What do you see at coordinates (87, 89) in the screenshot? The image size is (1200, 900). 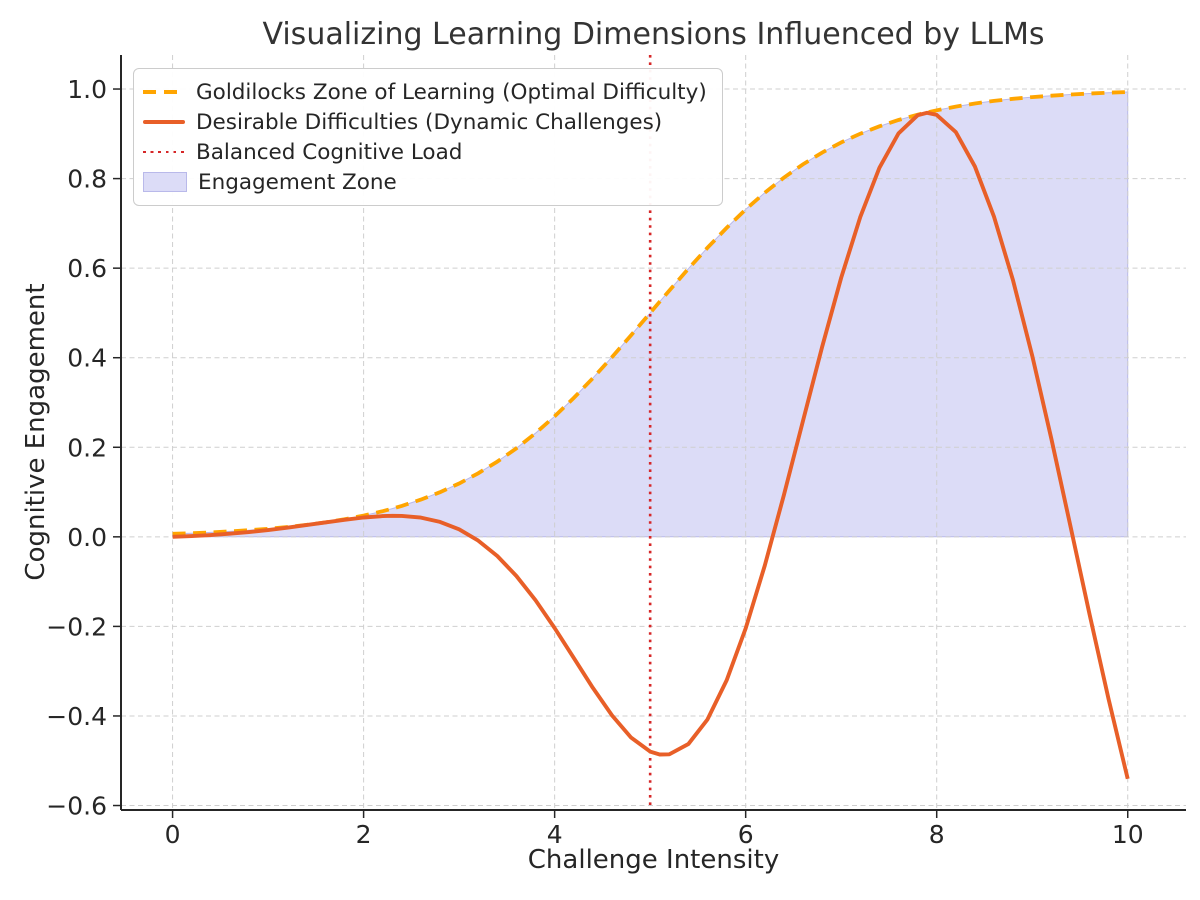 I see `y-tick-label: 1.0` at bounding box center [87, 89].